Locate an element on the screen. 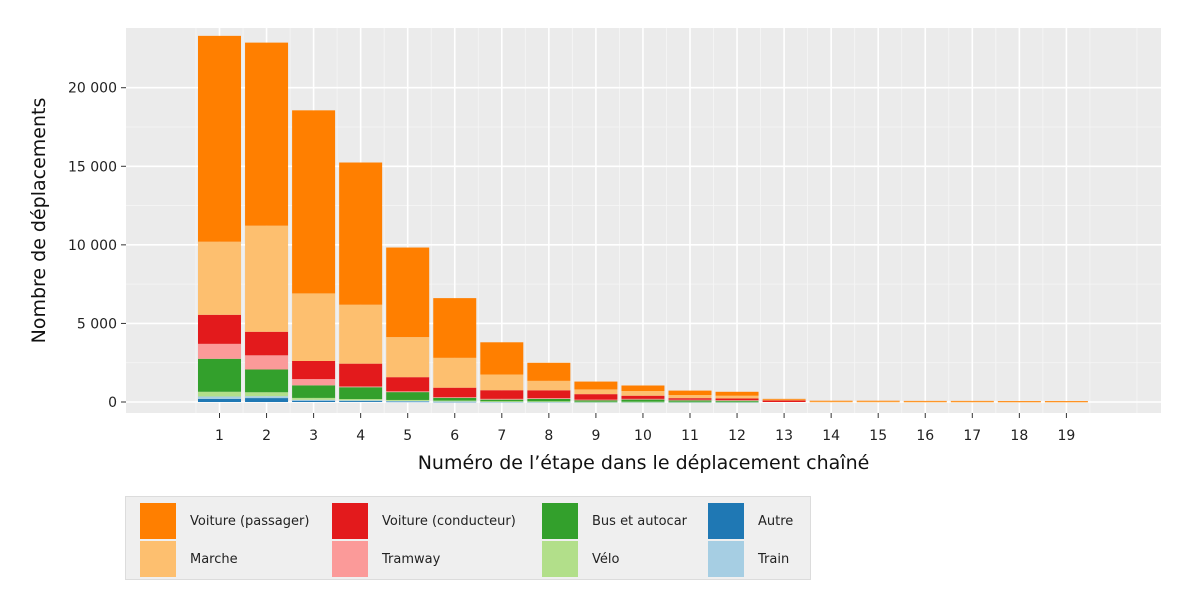 The height and width of the screenshot is (616, 1200). x-tick-label: 19 is located at coordinates (1066, 436).